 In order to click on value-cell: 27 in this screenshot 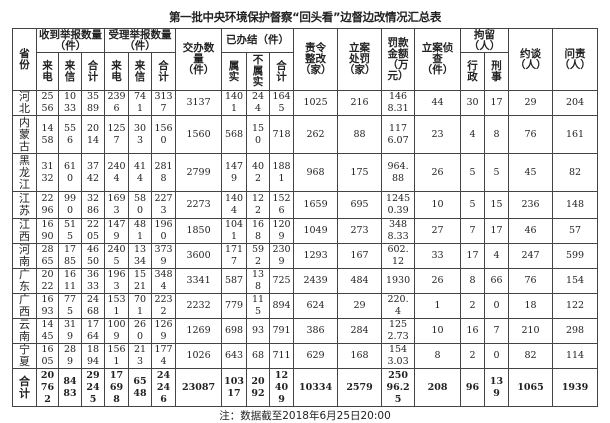, I will do `click(438, 231)`.